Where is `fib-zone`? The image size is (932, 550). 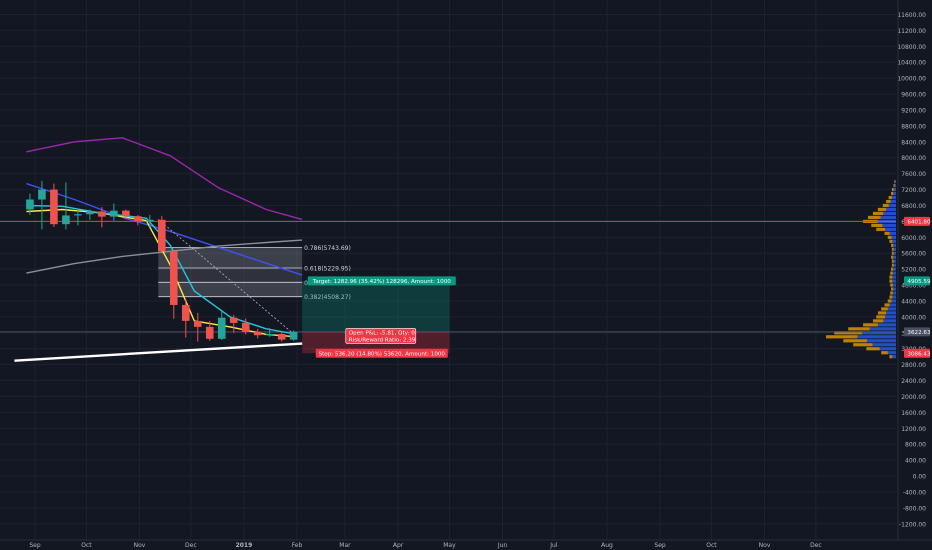 fib-zone is located at coordinates (230, 289).